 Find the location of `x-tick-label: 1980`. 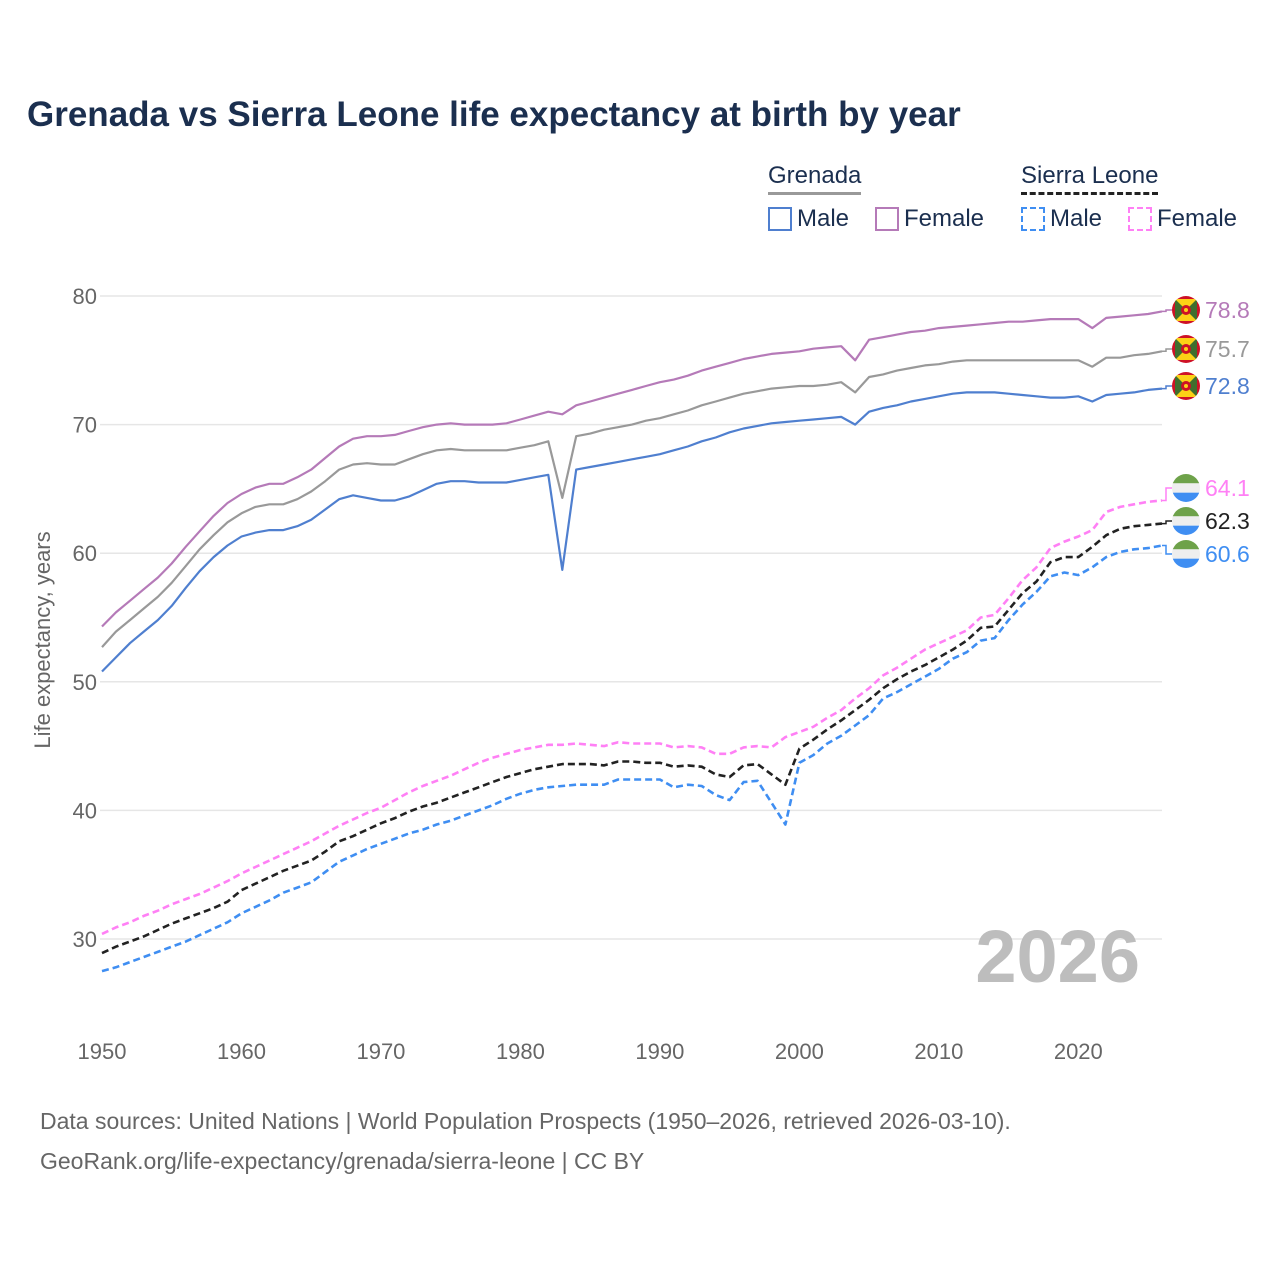

x-tick-label: 1980 is located at coordinates (520, 1051).